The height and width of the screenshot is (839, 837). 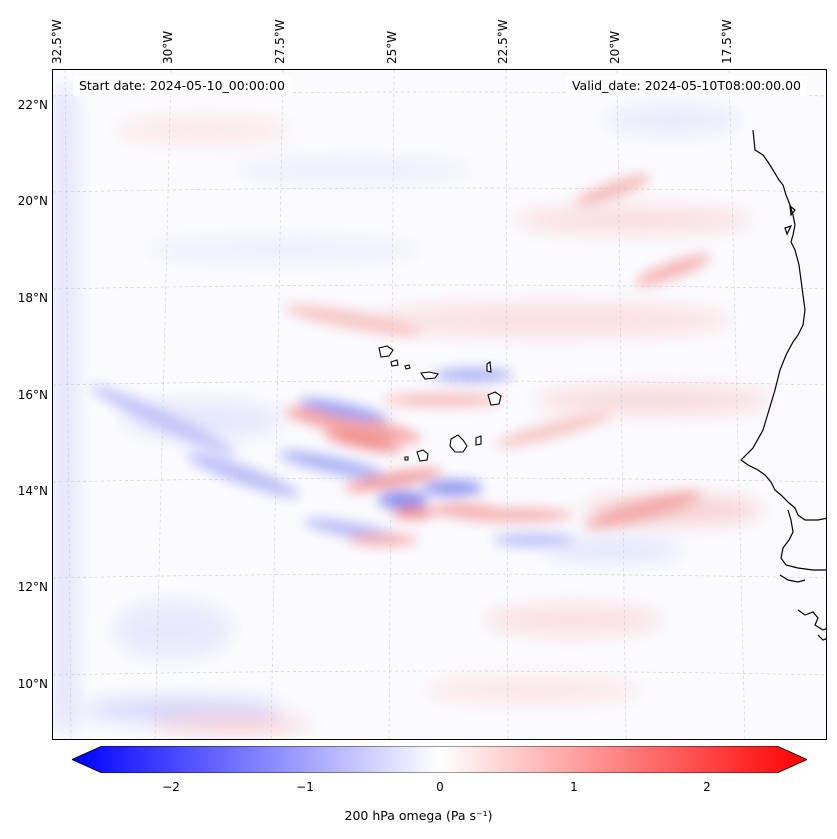 What do you see at coordinates (32, 201) in the screenshot?
I see `latitude-label-20n: 20°N` at bounding box center [32, 201].